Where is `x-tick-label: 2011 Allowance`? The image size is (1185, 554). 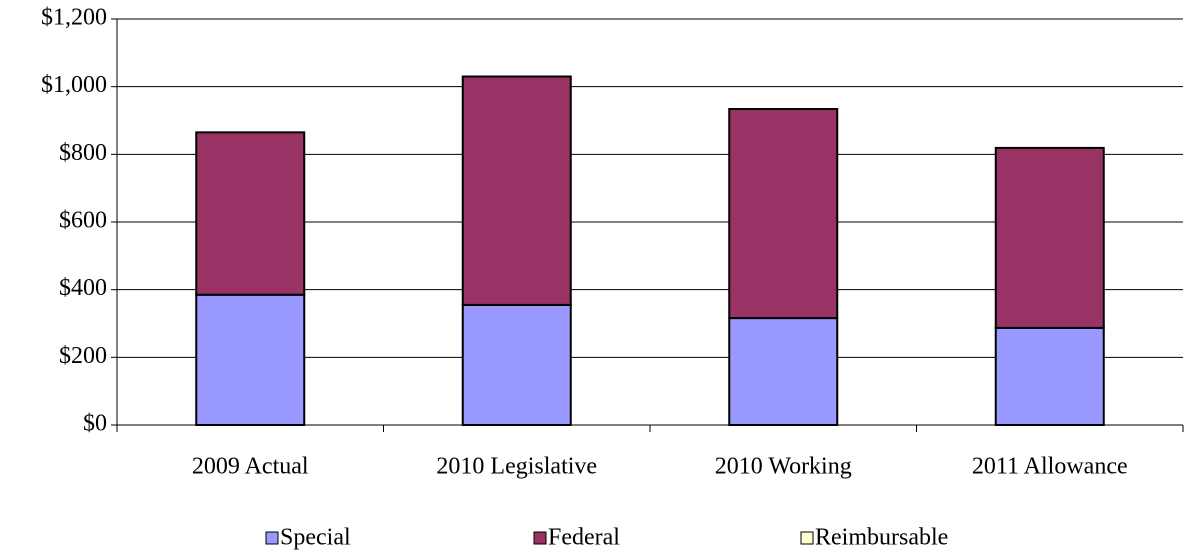
x-tick-label: 2011 Allowance is located at coordinates (1050, 467).